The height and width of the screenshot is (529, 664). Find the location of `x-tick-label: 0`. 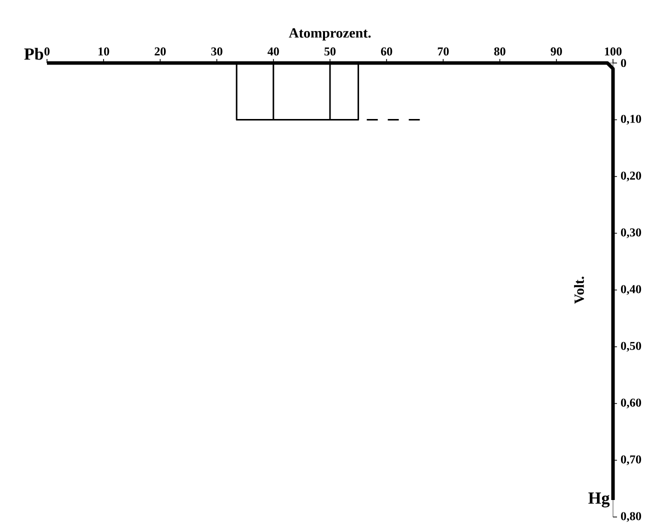

x-tick-label: 0 is located at coordinates (47, 51).